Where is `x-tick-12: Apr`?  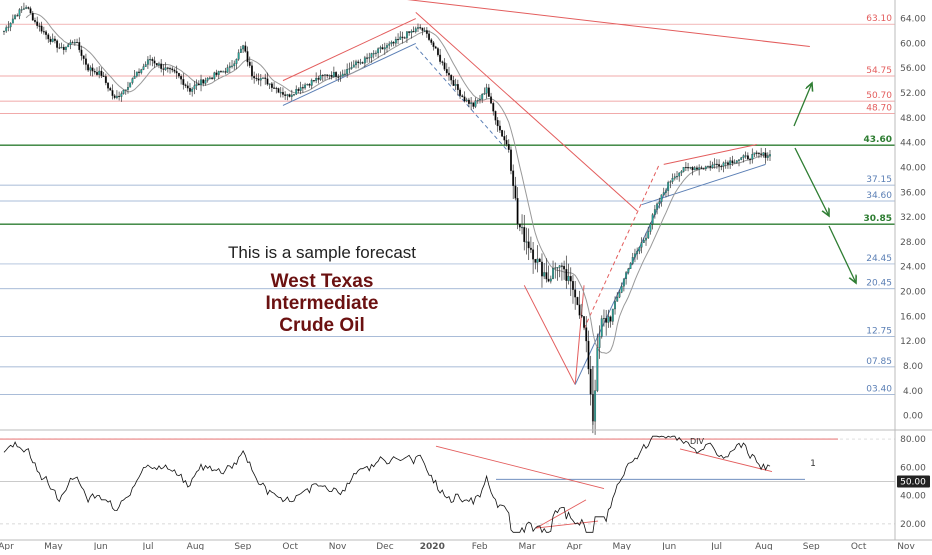
x-tick-12: Apr is located at coordinates (575, 546).